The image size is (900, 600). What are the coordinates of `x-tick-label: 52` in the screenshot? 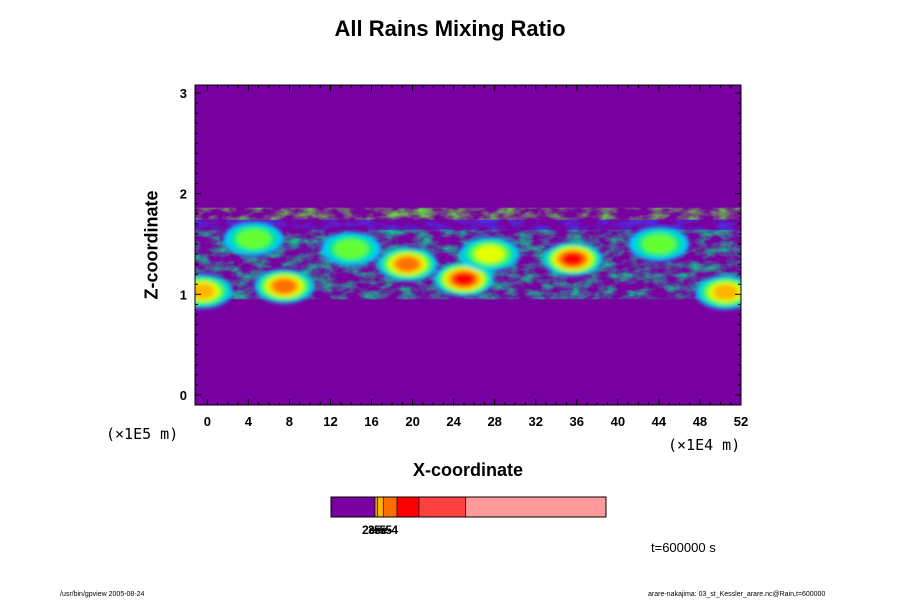 It's located at (741, 421).